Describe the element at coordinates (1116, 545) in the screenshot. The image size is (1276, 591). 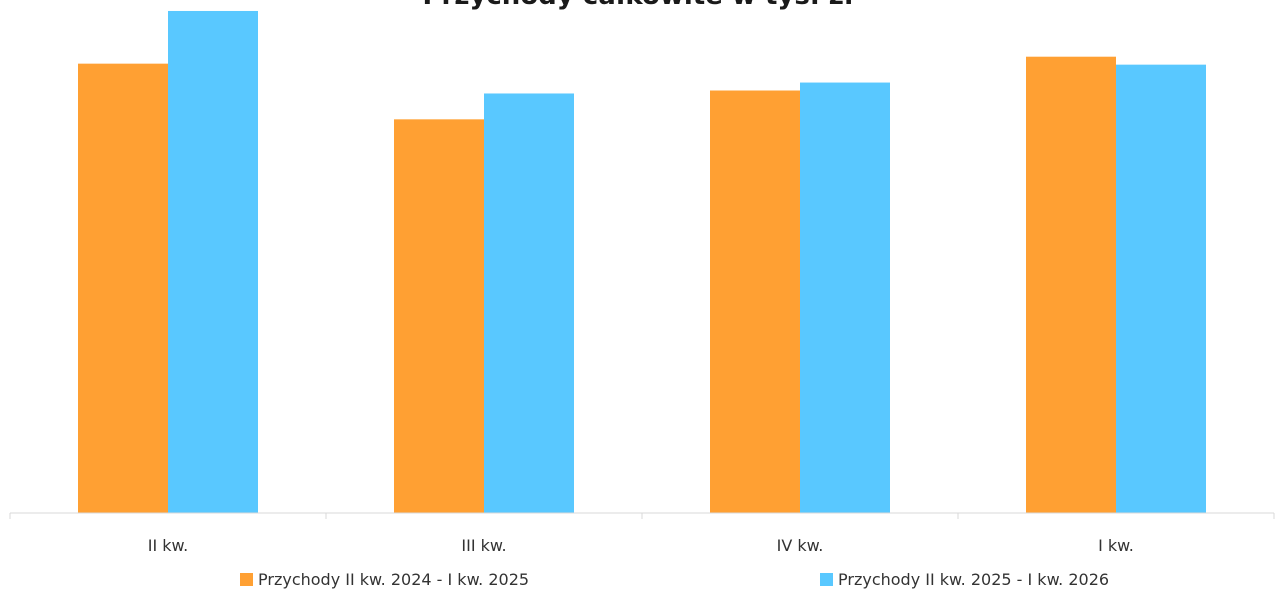
I see `x-tick-label: I kw.` at that location.